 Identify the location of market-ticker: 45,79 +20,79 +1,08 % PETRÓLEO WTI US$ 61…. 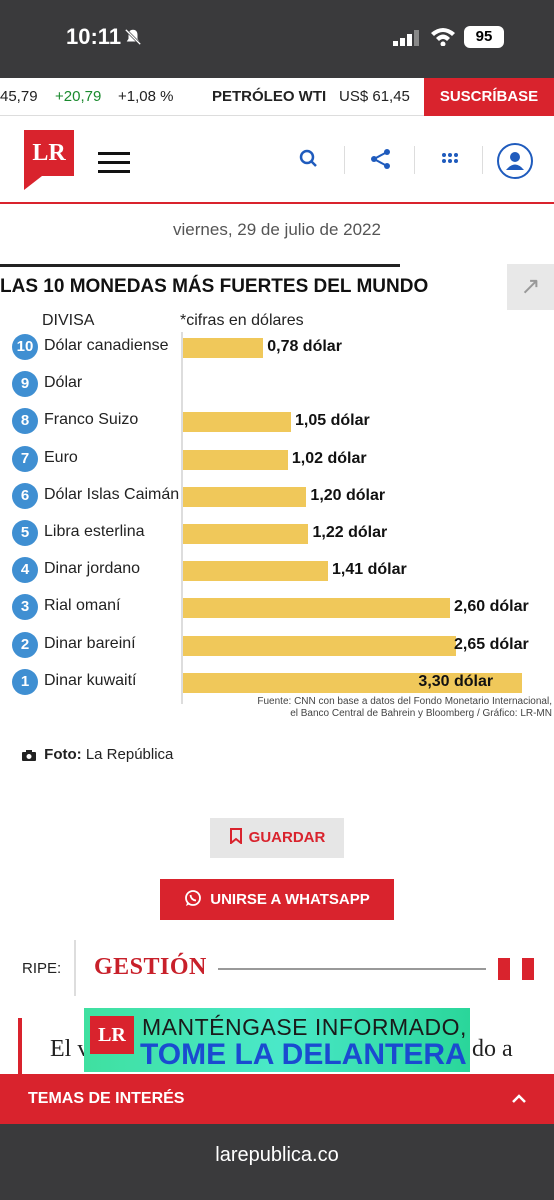
(277, 97).